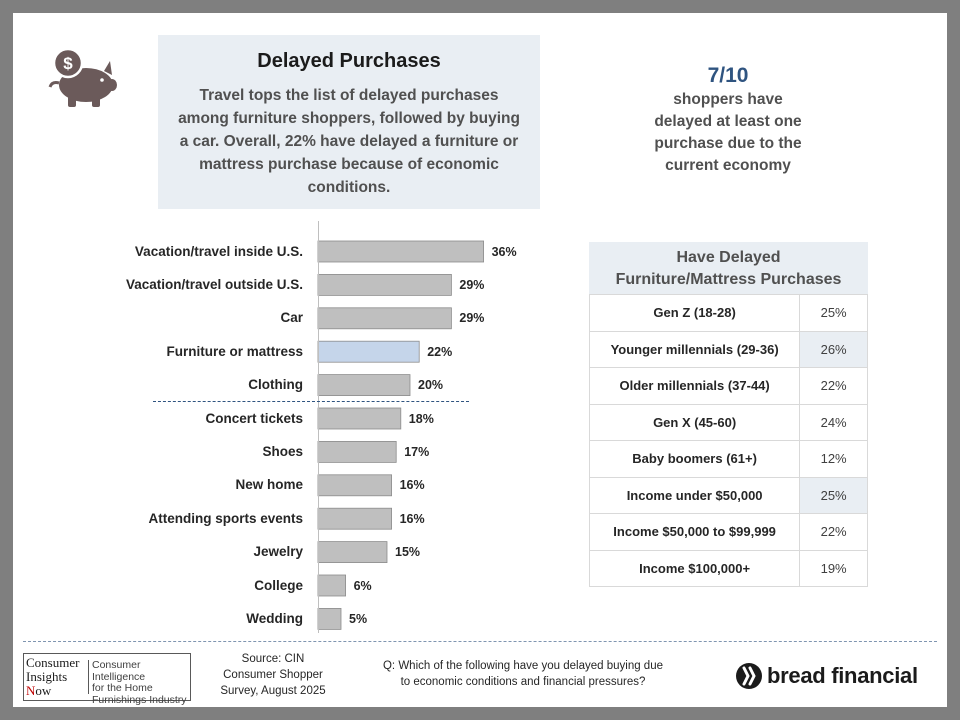 This screenshot has height=720, width=960. What do you see at coordinates (273, 659) in the screenshot?
I see `source-line: Source: CIN` at bounding box center [273, 659].